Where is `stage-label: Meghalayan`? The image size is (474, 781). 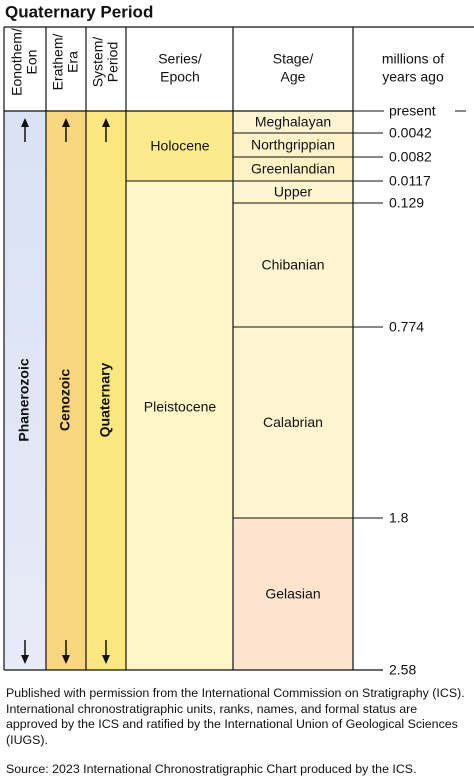
stage-label: Meghalayan is located at coordinates (293, 122).